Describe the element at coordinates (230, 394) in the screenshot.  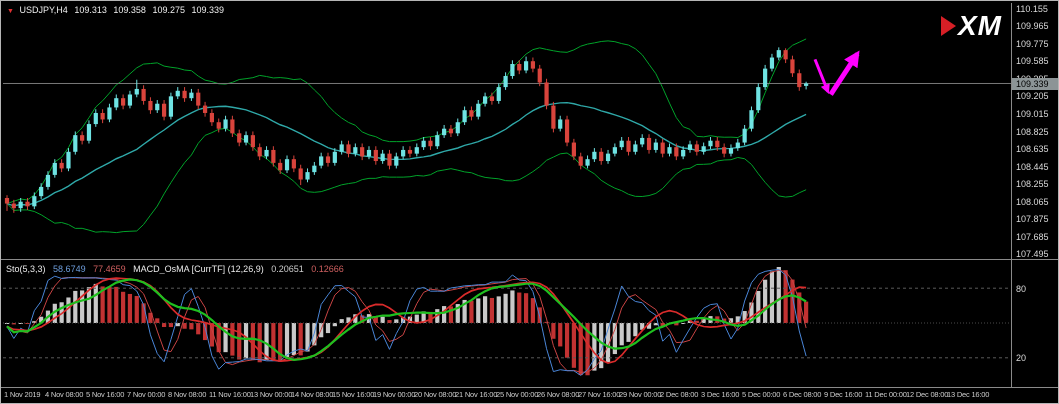
I see `time-axis-label: 11 Nov 16:00` at that location.